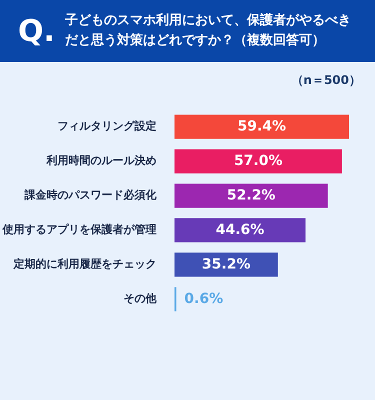 This screenshot has height=400, width=375. Describe the element at coordinates (326, 80) in the screenshot. I see `text: （n＝500）` at that location.